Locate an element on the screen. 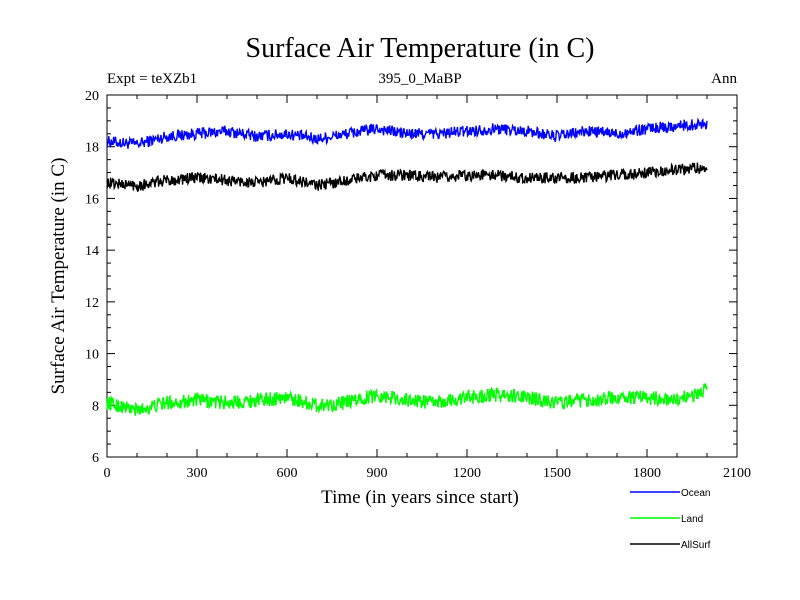  y-tick-label: 16 is located at coordinates (92, 199).